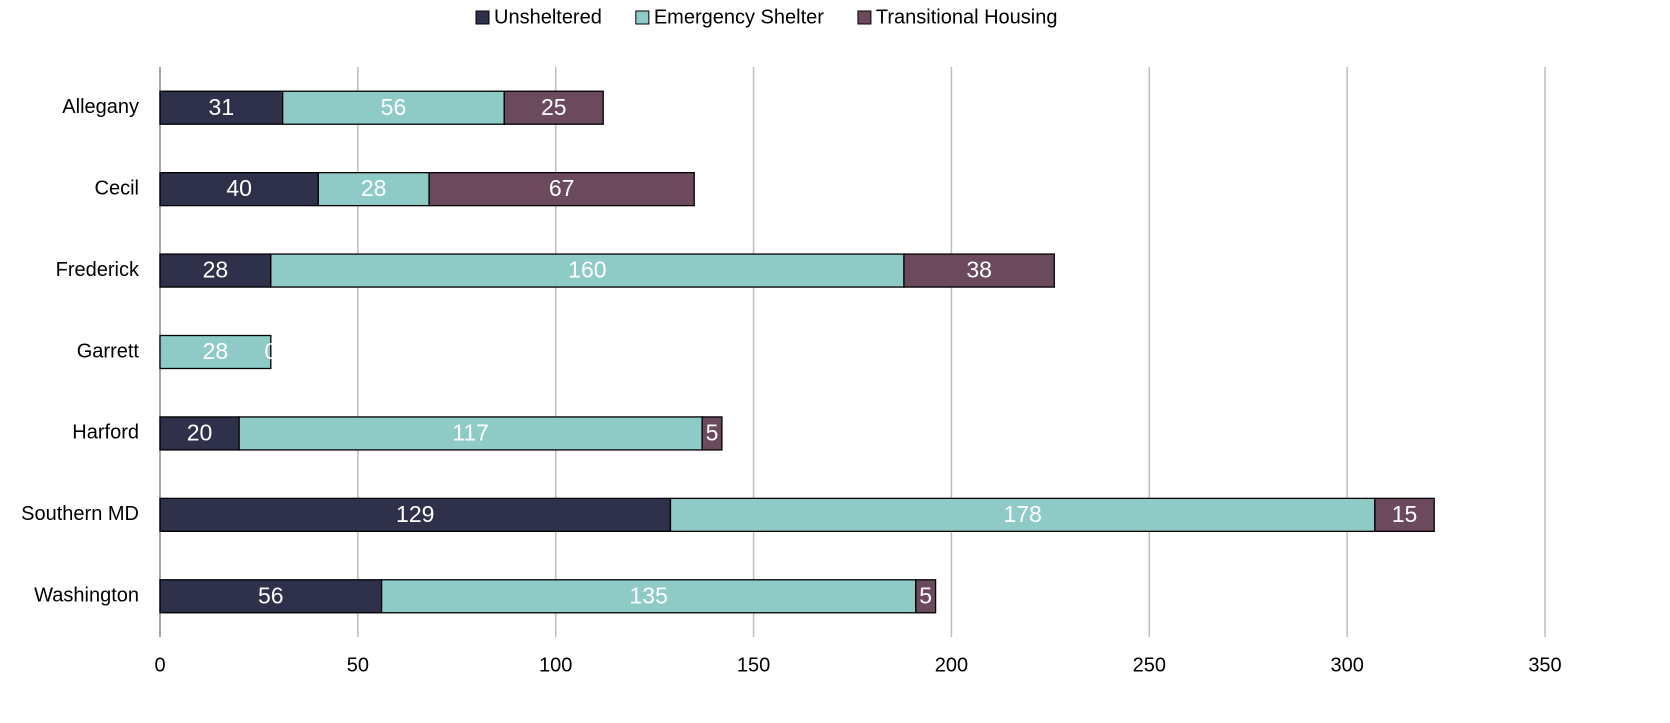 Image resolution: width=1670 pixels, height=723 pixels. What do you see at coordinates (1346, 665) in the screenshot?
I see `x-tick-label: 300` at bounding box center [1346, 665].